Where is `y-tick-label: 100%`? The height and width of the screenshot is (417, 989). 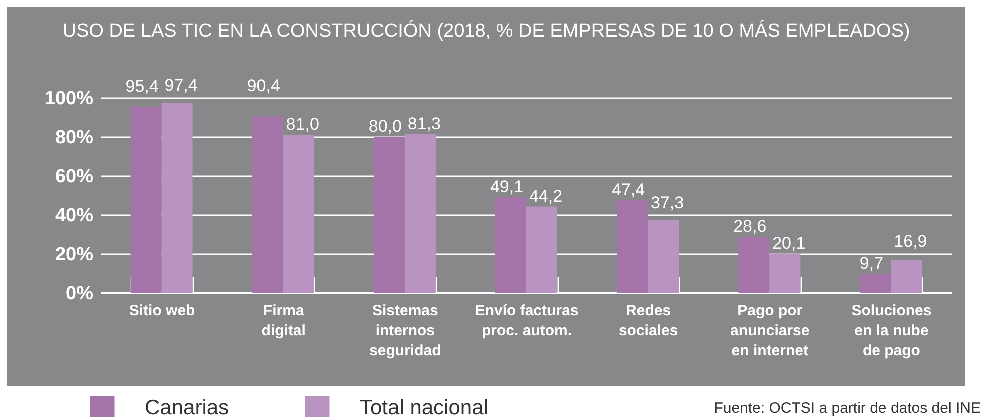
y-tick-label: 100% is located at coordinates (69, 99).